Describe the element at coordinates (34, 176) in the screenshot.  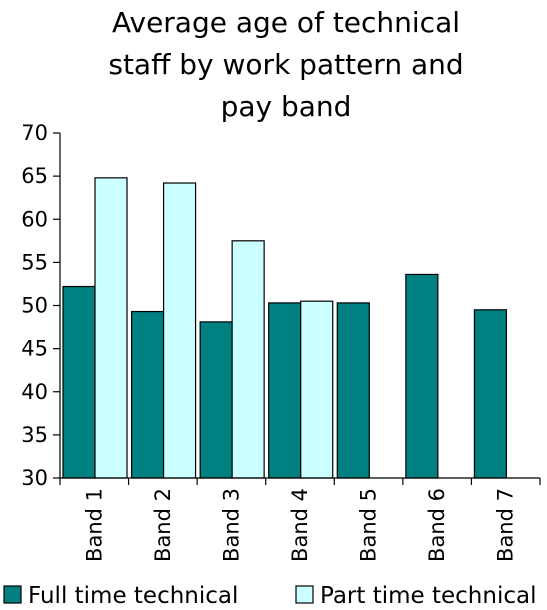
I see `y-tick-label: 65` at that location.